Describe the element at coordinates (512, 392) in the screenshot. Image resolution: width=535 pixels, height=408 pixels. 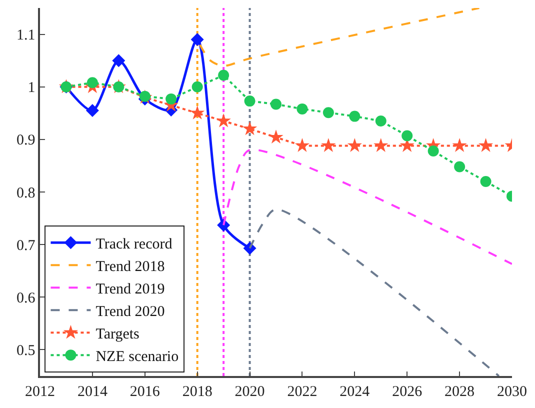
I see `x-tick-label: 2030` at that location.